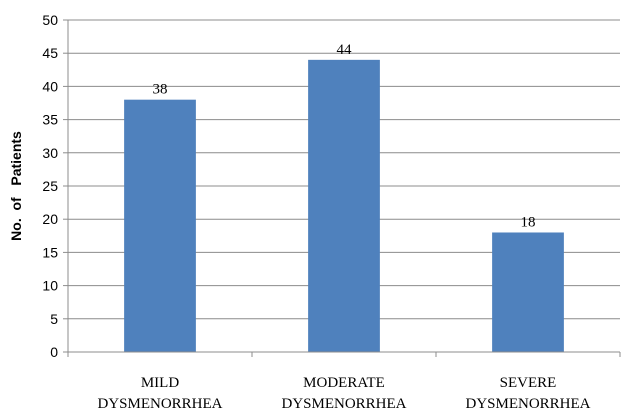 This screenshot has width=626, height=415. Describe the element at coordinates (50, 120) in the screenshot. I see `y-tick-label: 35` at that location.